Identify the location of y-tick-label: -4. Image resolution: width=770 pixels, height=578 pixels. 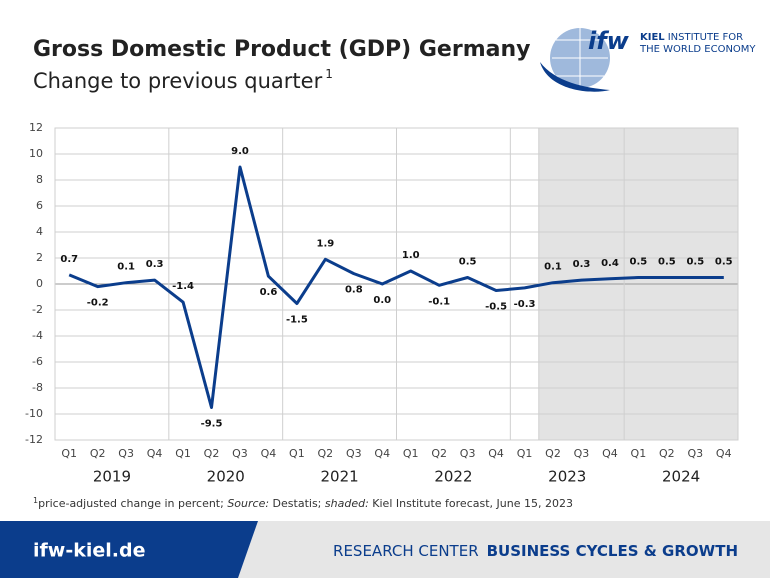
(37, 335).